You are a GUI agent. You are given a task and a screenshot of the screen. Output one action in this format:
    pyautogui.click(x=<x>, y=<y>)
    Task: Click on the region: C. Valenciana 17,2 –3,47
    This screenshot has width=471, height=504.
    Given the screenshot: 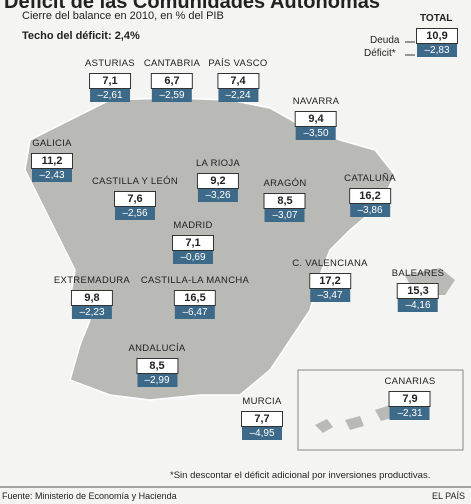 What is the action you would take?
    pyautogui.click(x=330, y=280)
    